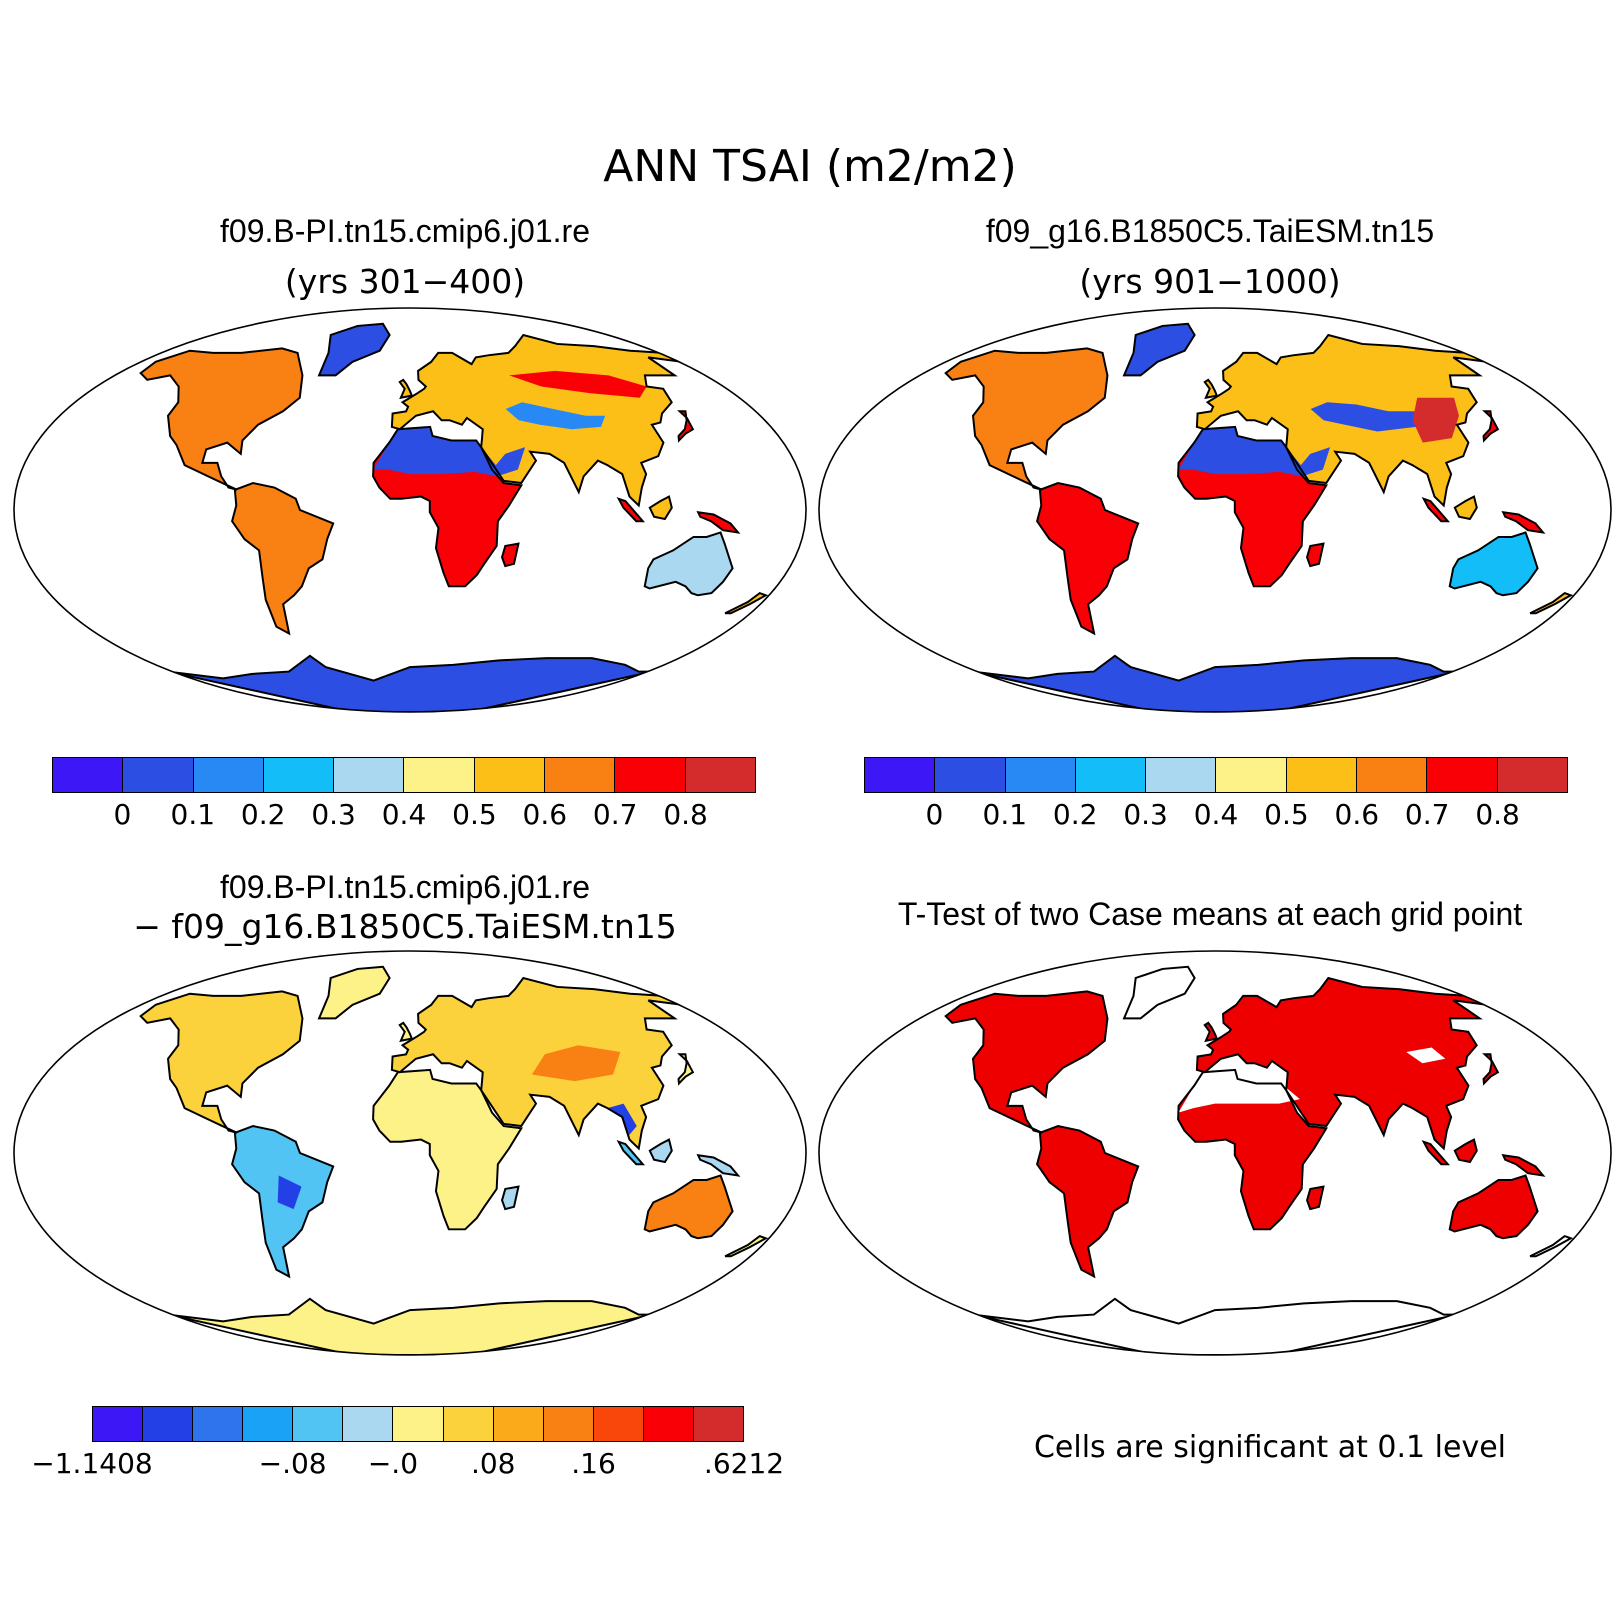 The width and height of the screenshot is (1620, 1620). Describe the element at coordinates (405, 281) in the screenshot. I see `panel-1-subtitle: (yrs 301−400)` at that location.